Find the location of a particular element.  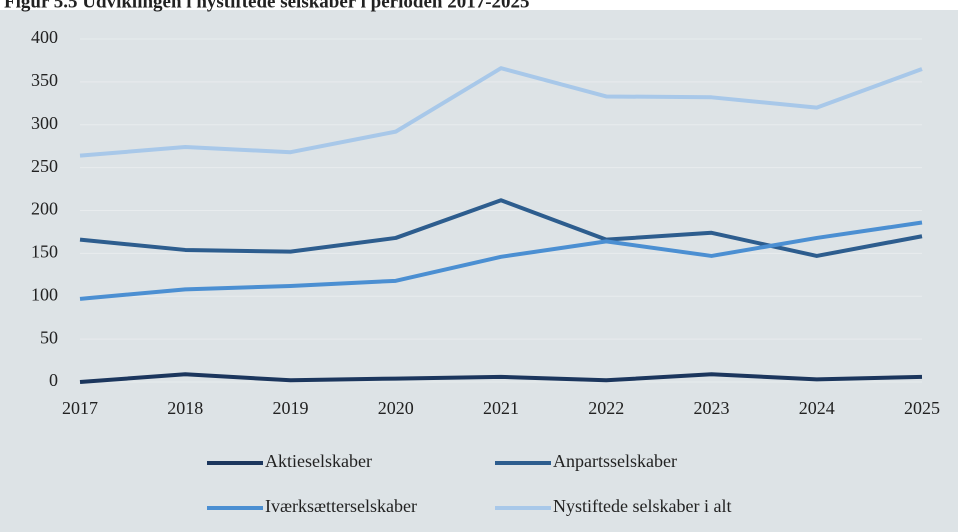

legend-label: Iværksætterselskaber is located at coordinates (341, 506).